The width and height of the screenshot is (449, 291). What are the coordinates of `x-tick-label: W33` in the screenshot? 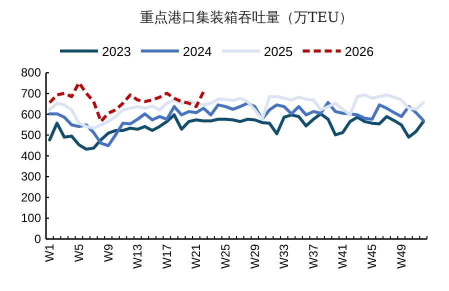 It's located at (284, 256).